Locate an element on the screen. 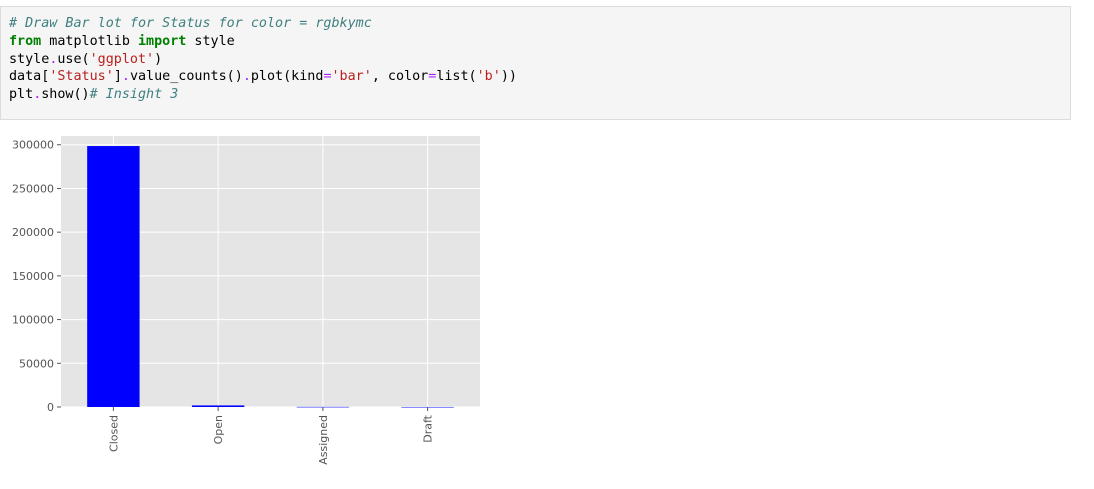 This screenshot has height=489, width=1094. code-token: import is located at coordinates (162, 41).